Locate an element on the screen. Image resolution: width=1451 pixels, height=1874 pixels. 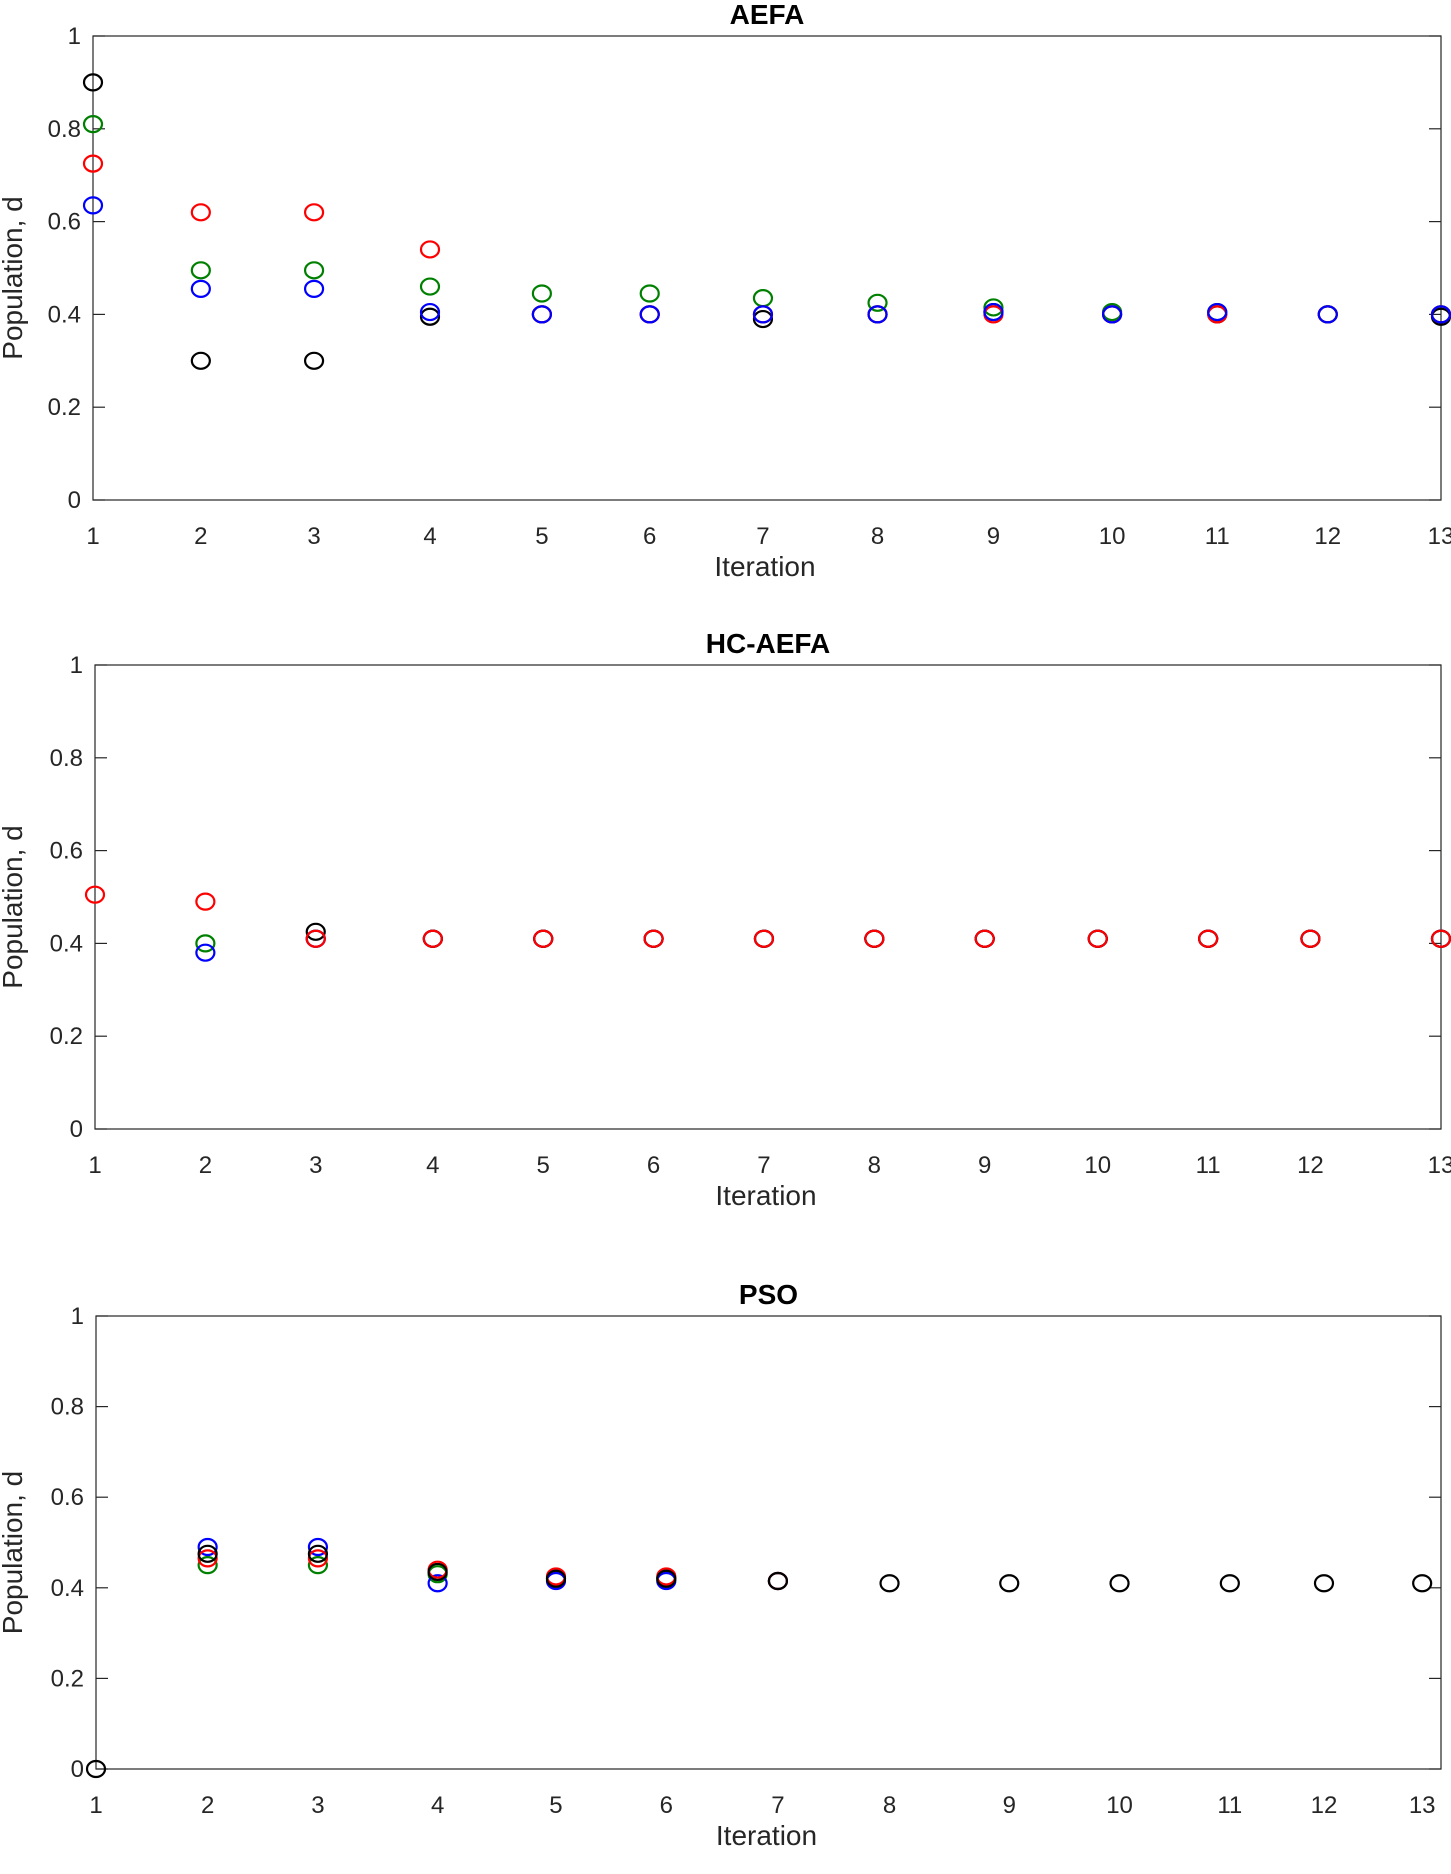
series-red is located at coordinates (767, 916).